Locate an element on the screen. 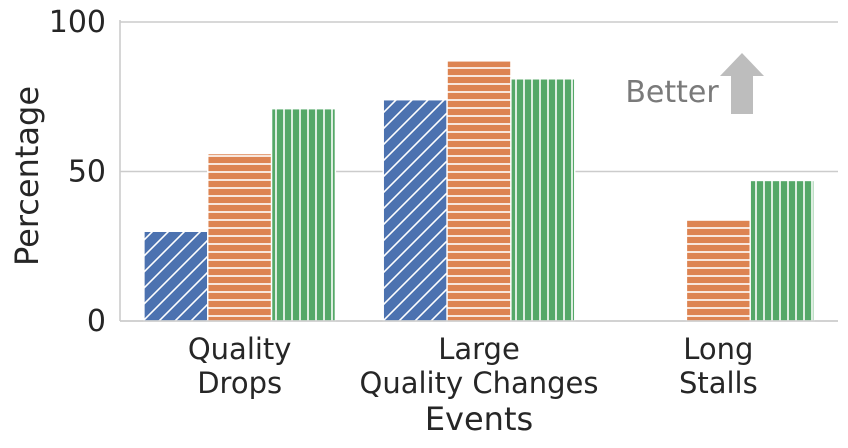 Image resolution: width=848 pixels, height=448 pixels. up-arrow-icon is located at coordinates (742, 83).